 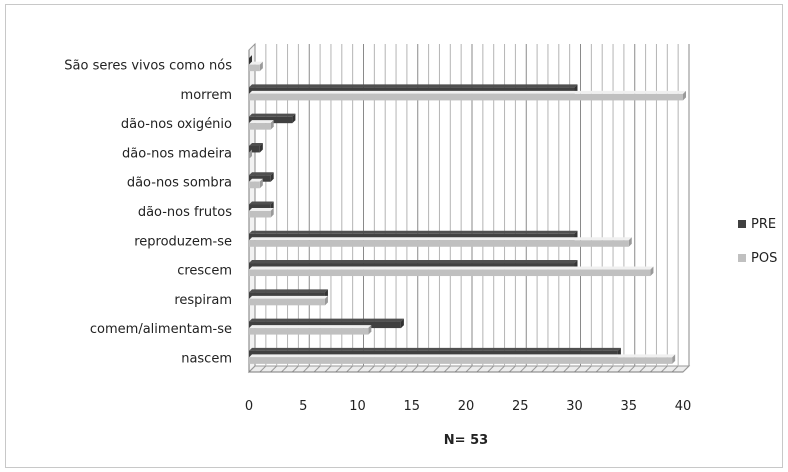 What do you see at coordinates (357, 406) in the screenshot?
I see `x-tick-label: 10` at bounding box center [357, 406].